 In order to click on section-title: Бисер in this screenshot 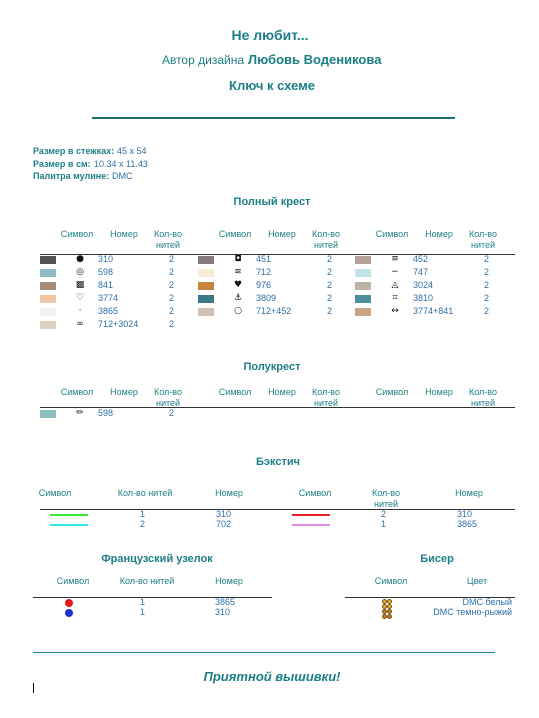, I will do `click(437, 559)`.